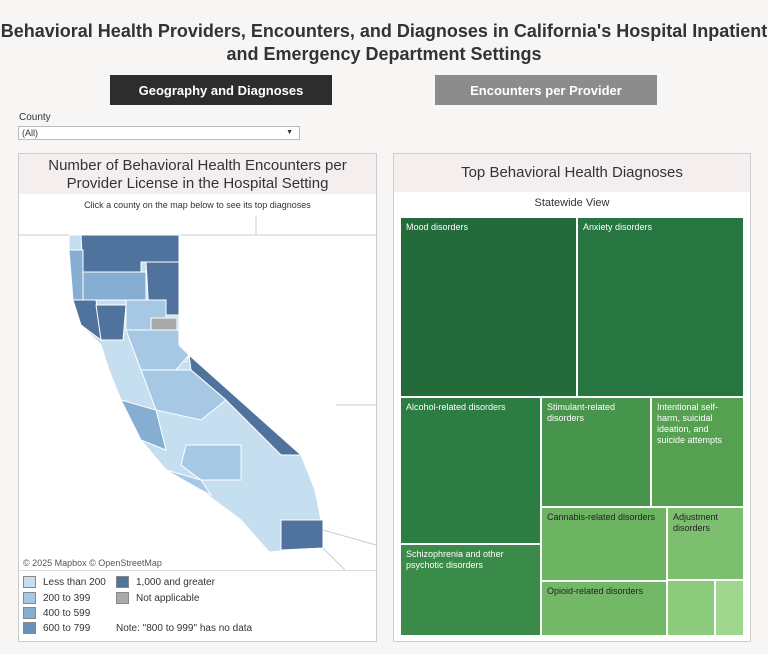 The image size is (768, 654). What do you see at coordinates (76, 275) in the screenshot?
I see `county-humboldt` at bounding box center [76, 275].